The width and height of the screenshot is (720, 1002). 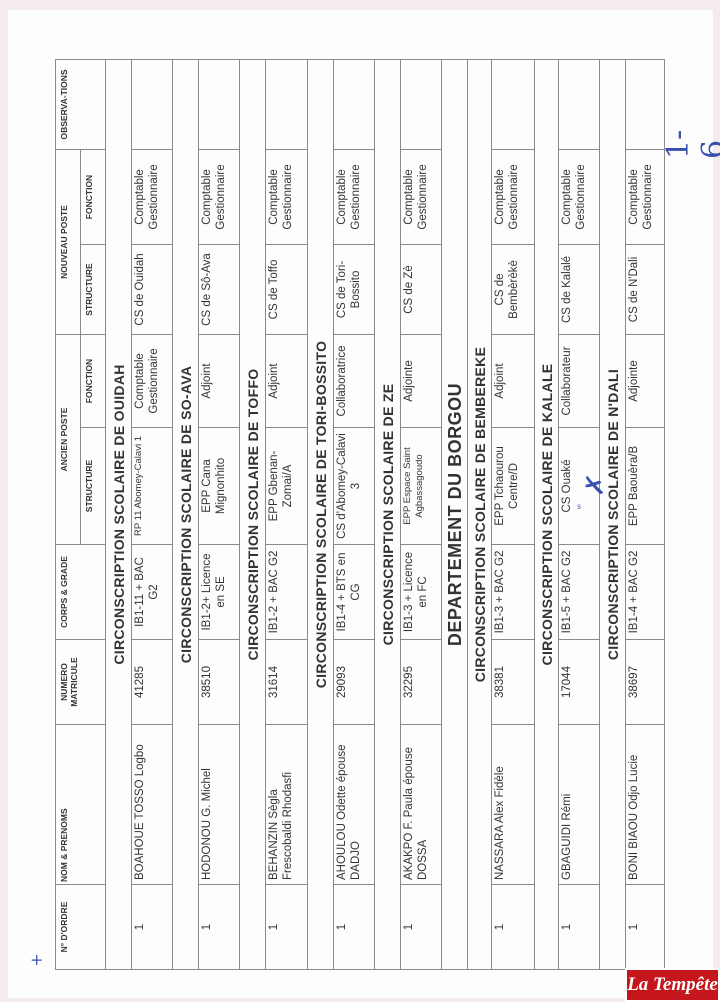 What do you see at coordinates (645, 289) in the screenshot?
I see `cell-nouveau-structure: CS de N'Dali` at bounding box center [645, 289].